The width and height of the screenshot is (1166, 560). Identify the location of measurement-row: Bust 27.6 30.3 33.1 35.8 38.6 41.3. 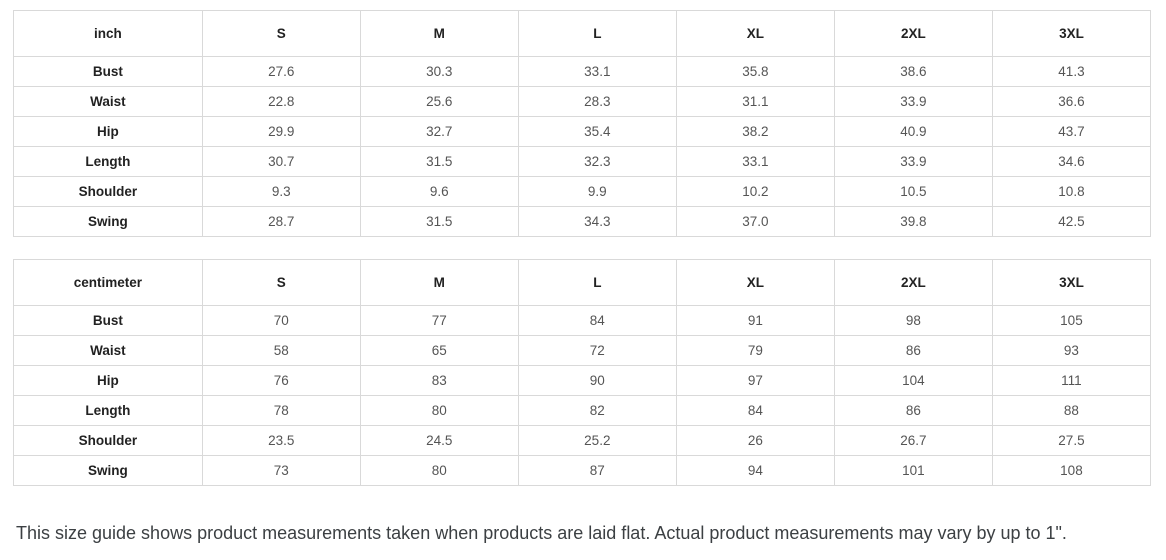
(582, 71).